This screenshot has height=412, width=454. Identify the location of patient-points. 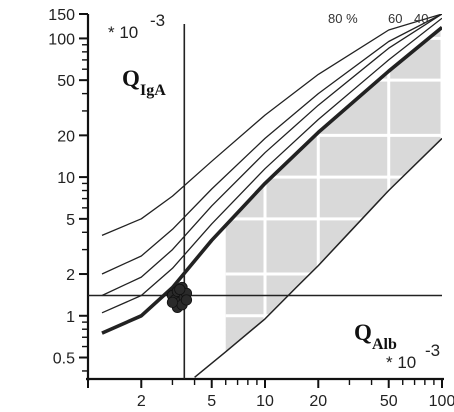
(179, 297).